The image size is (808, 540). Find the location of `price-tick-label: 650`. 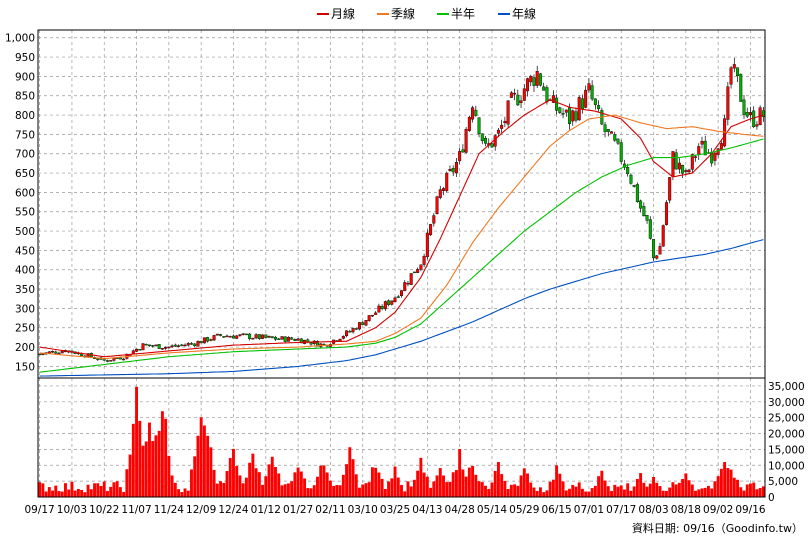

price-tick-label: 650 is located at coordinates (25, 174).